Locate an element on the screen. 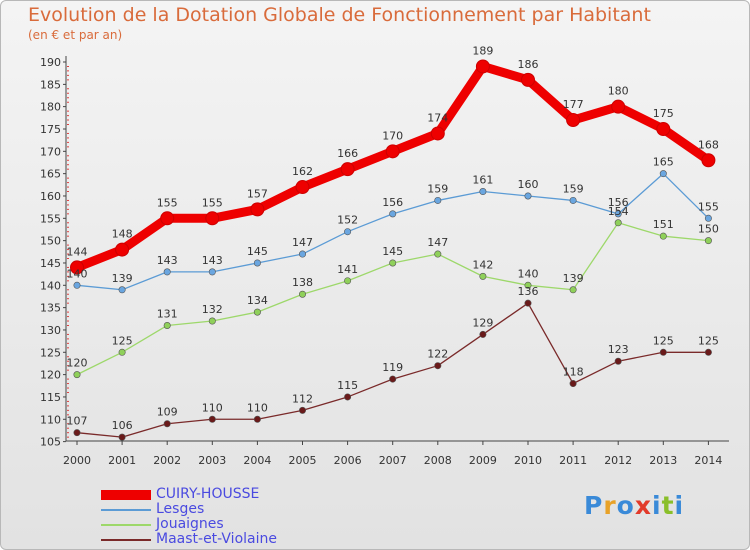 The width and height of the screenshot is (750, 550). data-label: 152 is located at coordinates (347, 220).